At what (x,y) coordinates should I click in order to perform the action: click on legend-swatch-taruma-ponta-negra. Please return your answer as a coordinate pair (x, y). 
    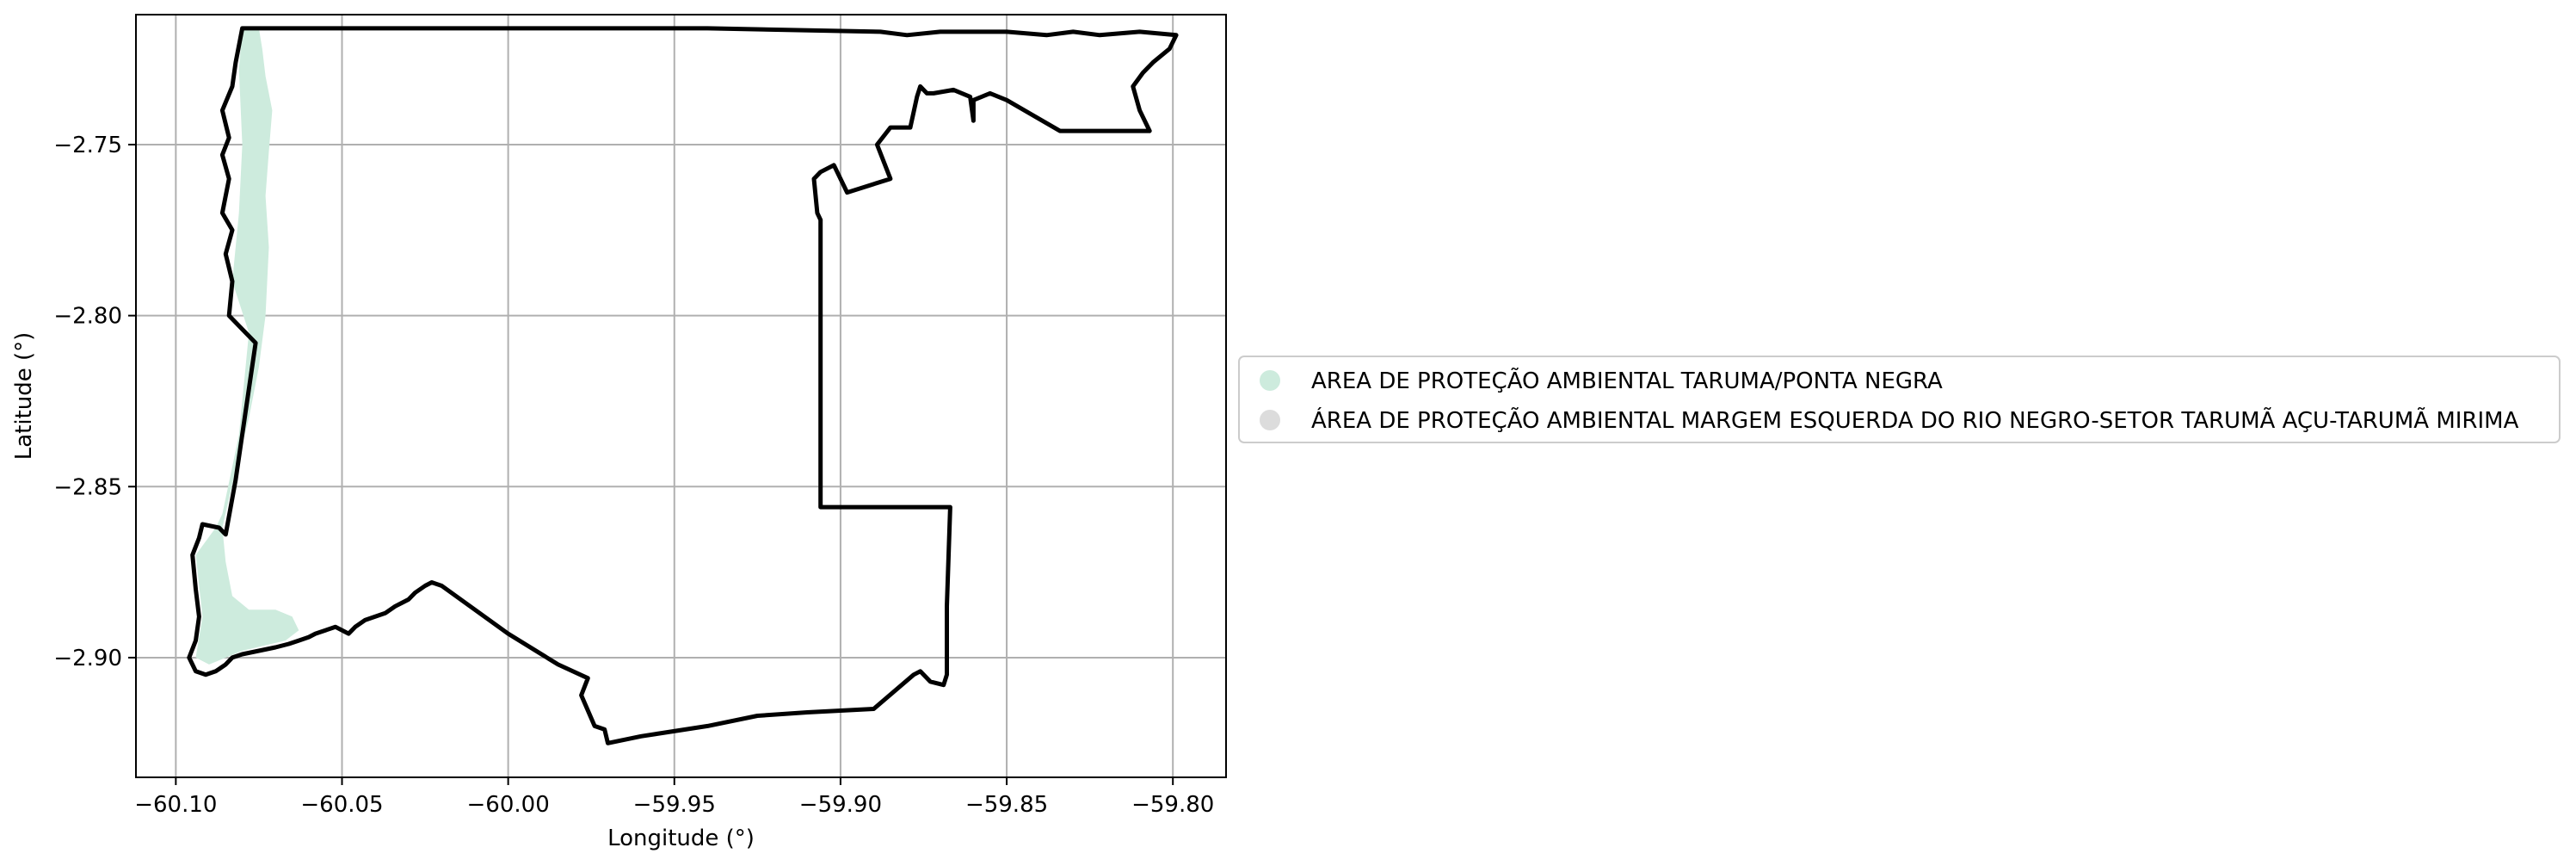
    Looking at the image, I should click on (1270, 380).